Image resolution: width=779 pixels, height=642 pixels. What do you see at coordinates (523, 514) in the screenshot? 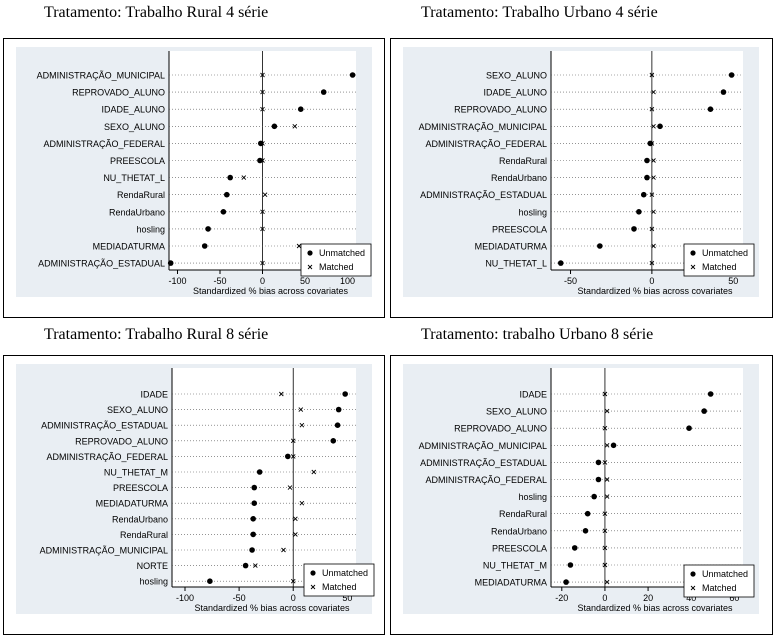
I see `category-label: RendaRural` at bounding box center [523, 514].